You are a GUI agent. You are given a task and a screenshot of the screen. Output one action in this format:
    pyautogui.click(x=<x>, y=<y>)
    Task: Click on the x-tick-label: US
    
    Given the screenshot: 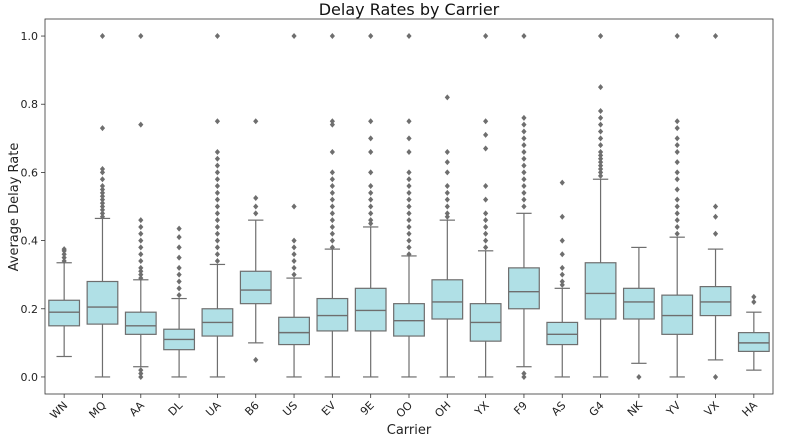 What is the action you would take?
    pyautogui.click(x=290, y=409)
    